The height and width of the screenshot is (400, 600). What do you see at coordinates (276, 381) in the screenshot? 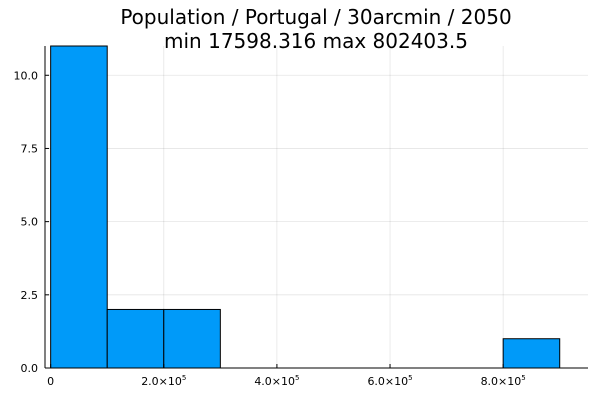
I see `x-tick-label: 4.0×10⁵` at bounding box center [276, 381].